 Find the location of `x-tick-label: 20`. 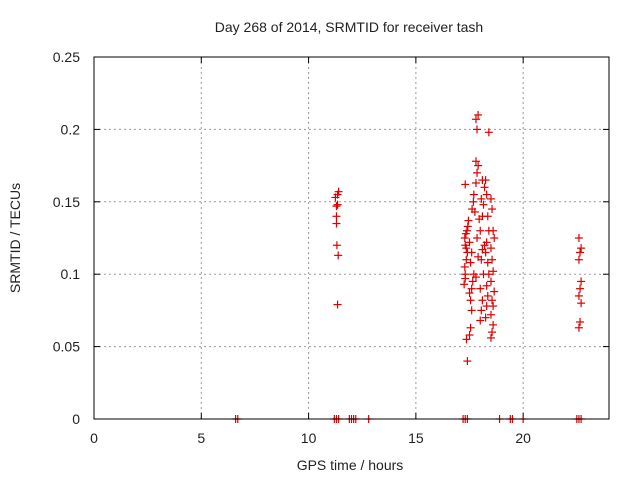

x-tick-label: 20 is located at coordinates (523, 438).